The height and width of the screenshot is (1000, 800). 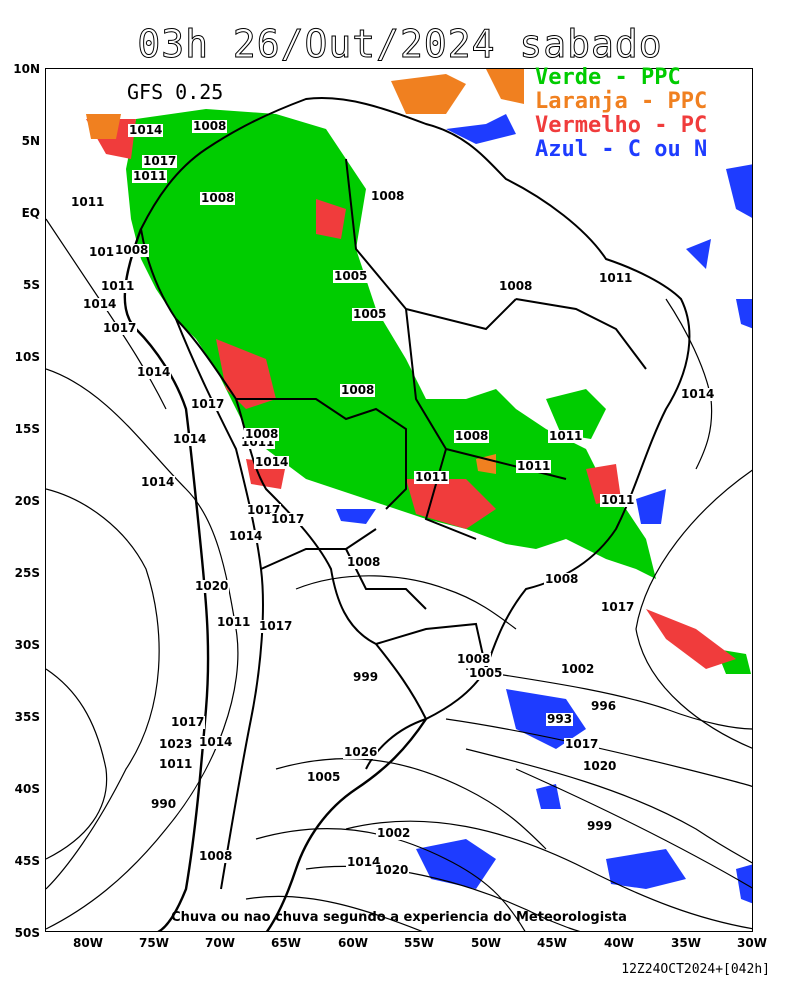 I want to click on lat-tick-35s: 35S, so click(x=27, y=717).